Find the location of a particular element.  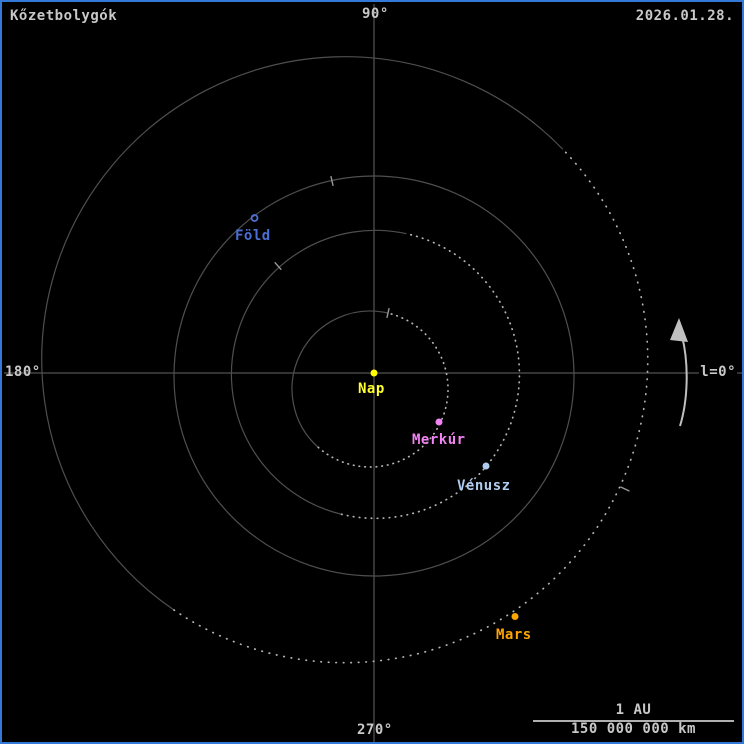

mercury-marker is located at coordinates (439, 422).